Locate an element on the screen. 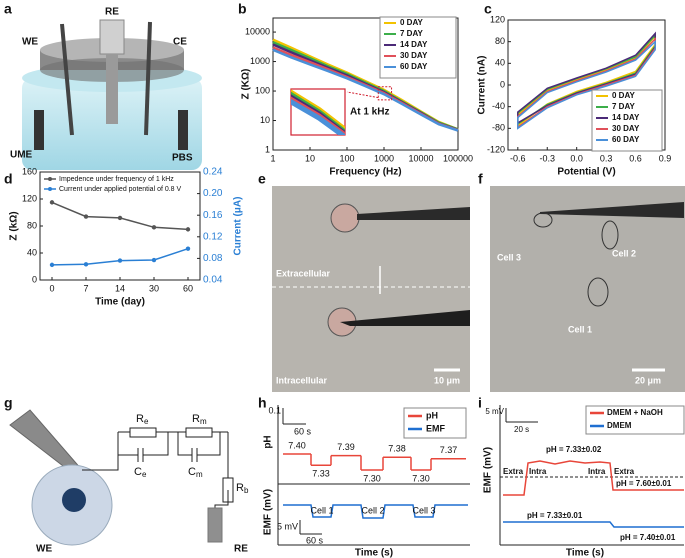 The width and height of the screenshot is (685, 558). y2-tick-label: 0.08 is located at coordinates (213, 258).